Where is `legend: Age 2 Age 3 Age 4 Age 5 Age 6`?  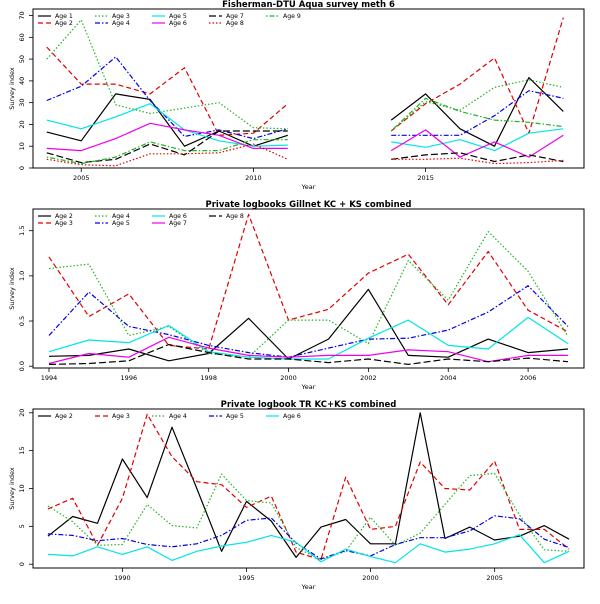
legend: Age 2 Age 3 Age 4 Age 5 Age 6 is located at coordinates (169, 416).